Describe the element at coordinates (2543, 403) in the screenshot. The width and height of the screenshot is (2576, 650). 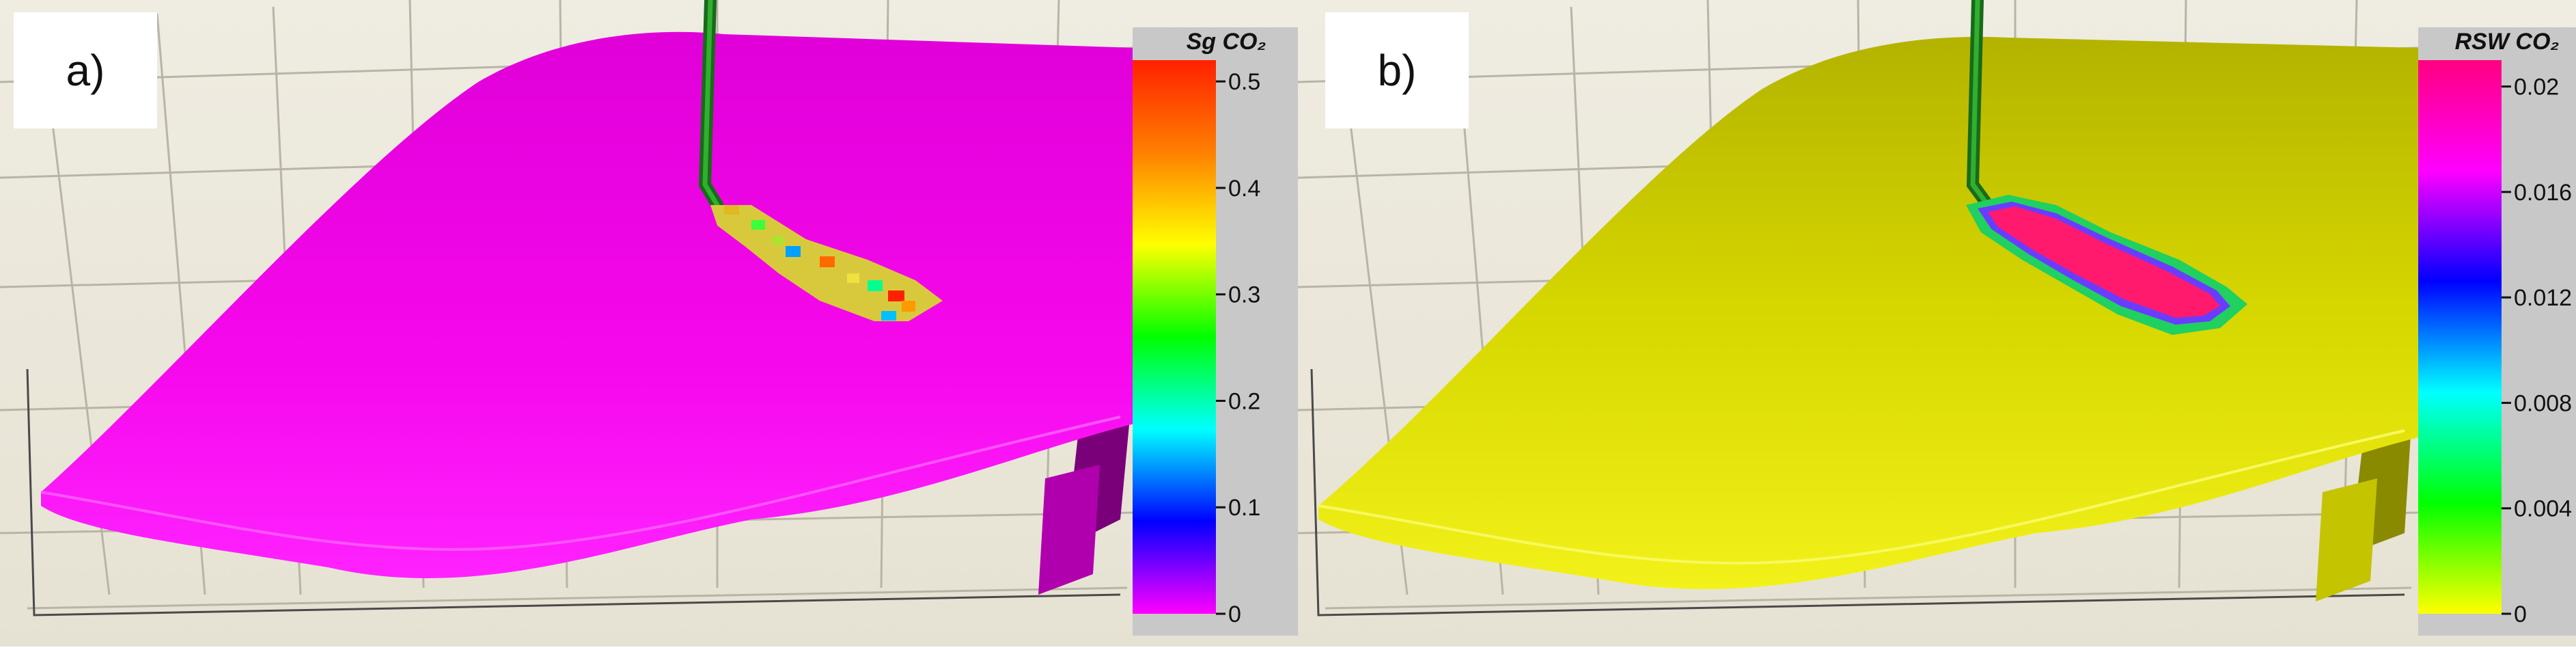
I see `colorbar-tick-label: 0.008` at that location.